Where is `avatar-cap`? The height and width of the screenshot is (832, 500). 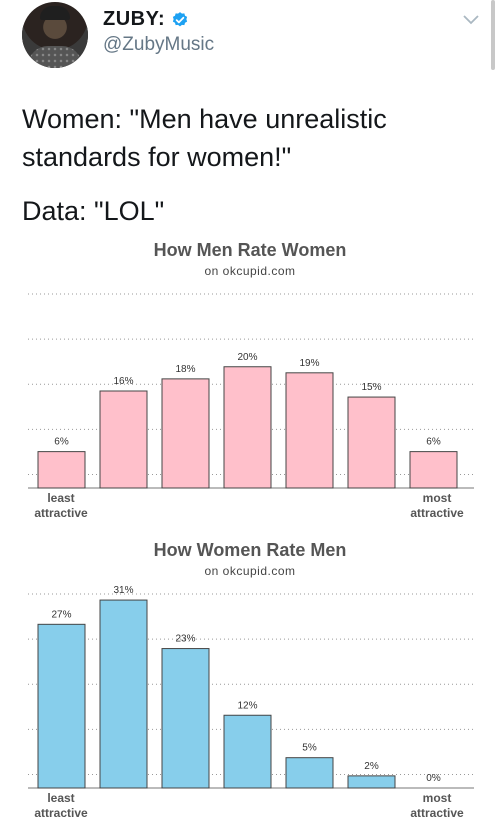
avatar-cap is located at coordinates (55, 13).